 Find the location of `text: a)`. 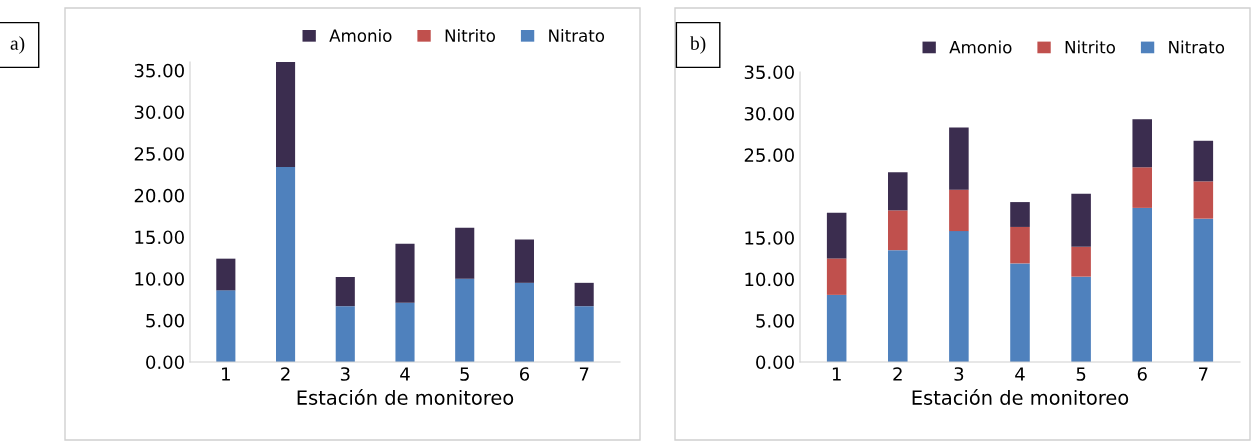

text: a) is located at coordinates (17, 45).